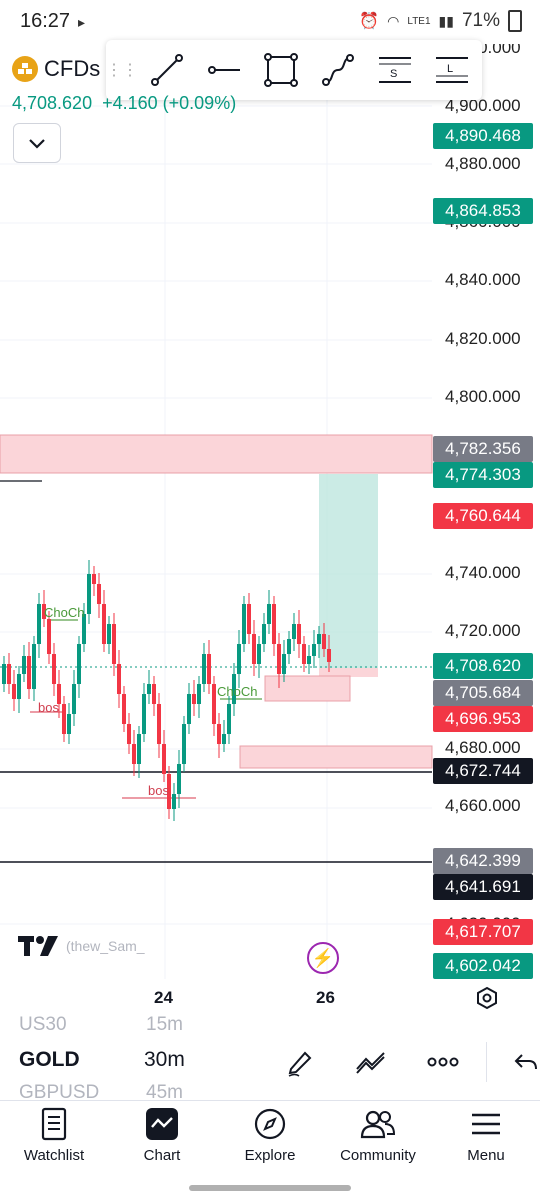 The image size is (540, 1200). Describe the element at coordinates (216, 454) in the screenshot. I see `supply-zone` at that location.